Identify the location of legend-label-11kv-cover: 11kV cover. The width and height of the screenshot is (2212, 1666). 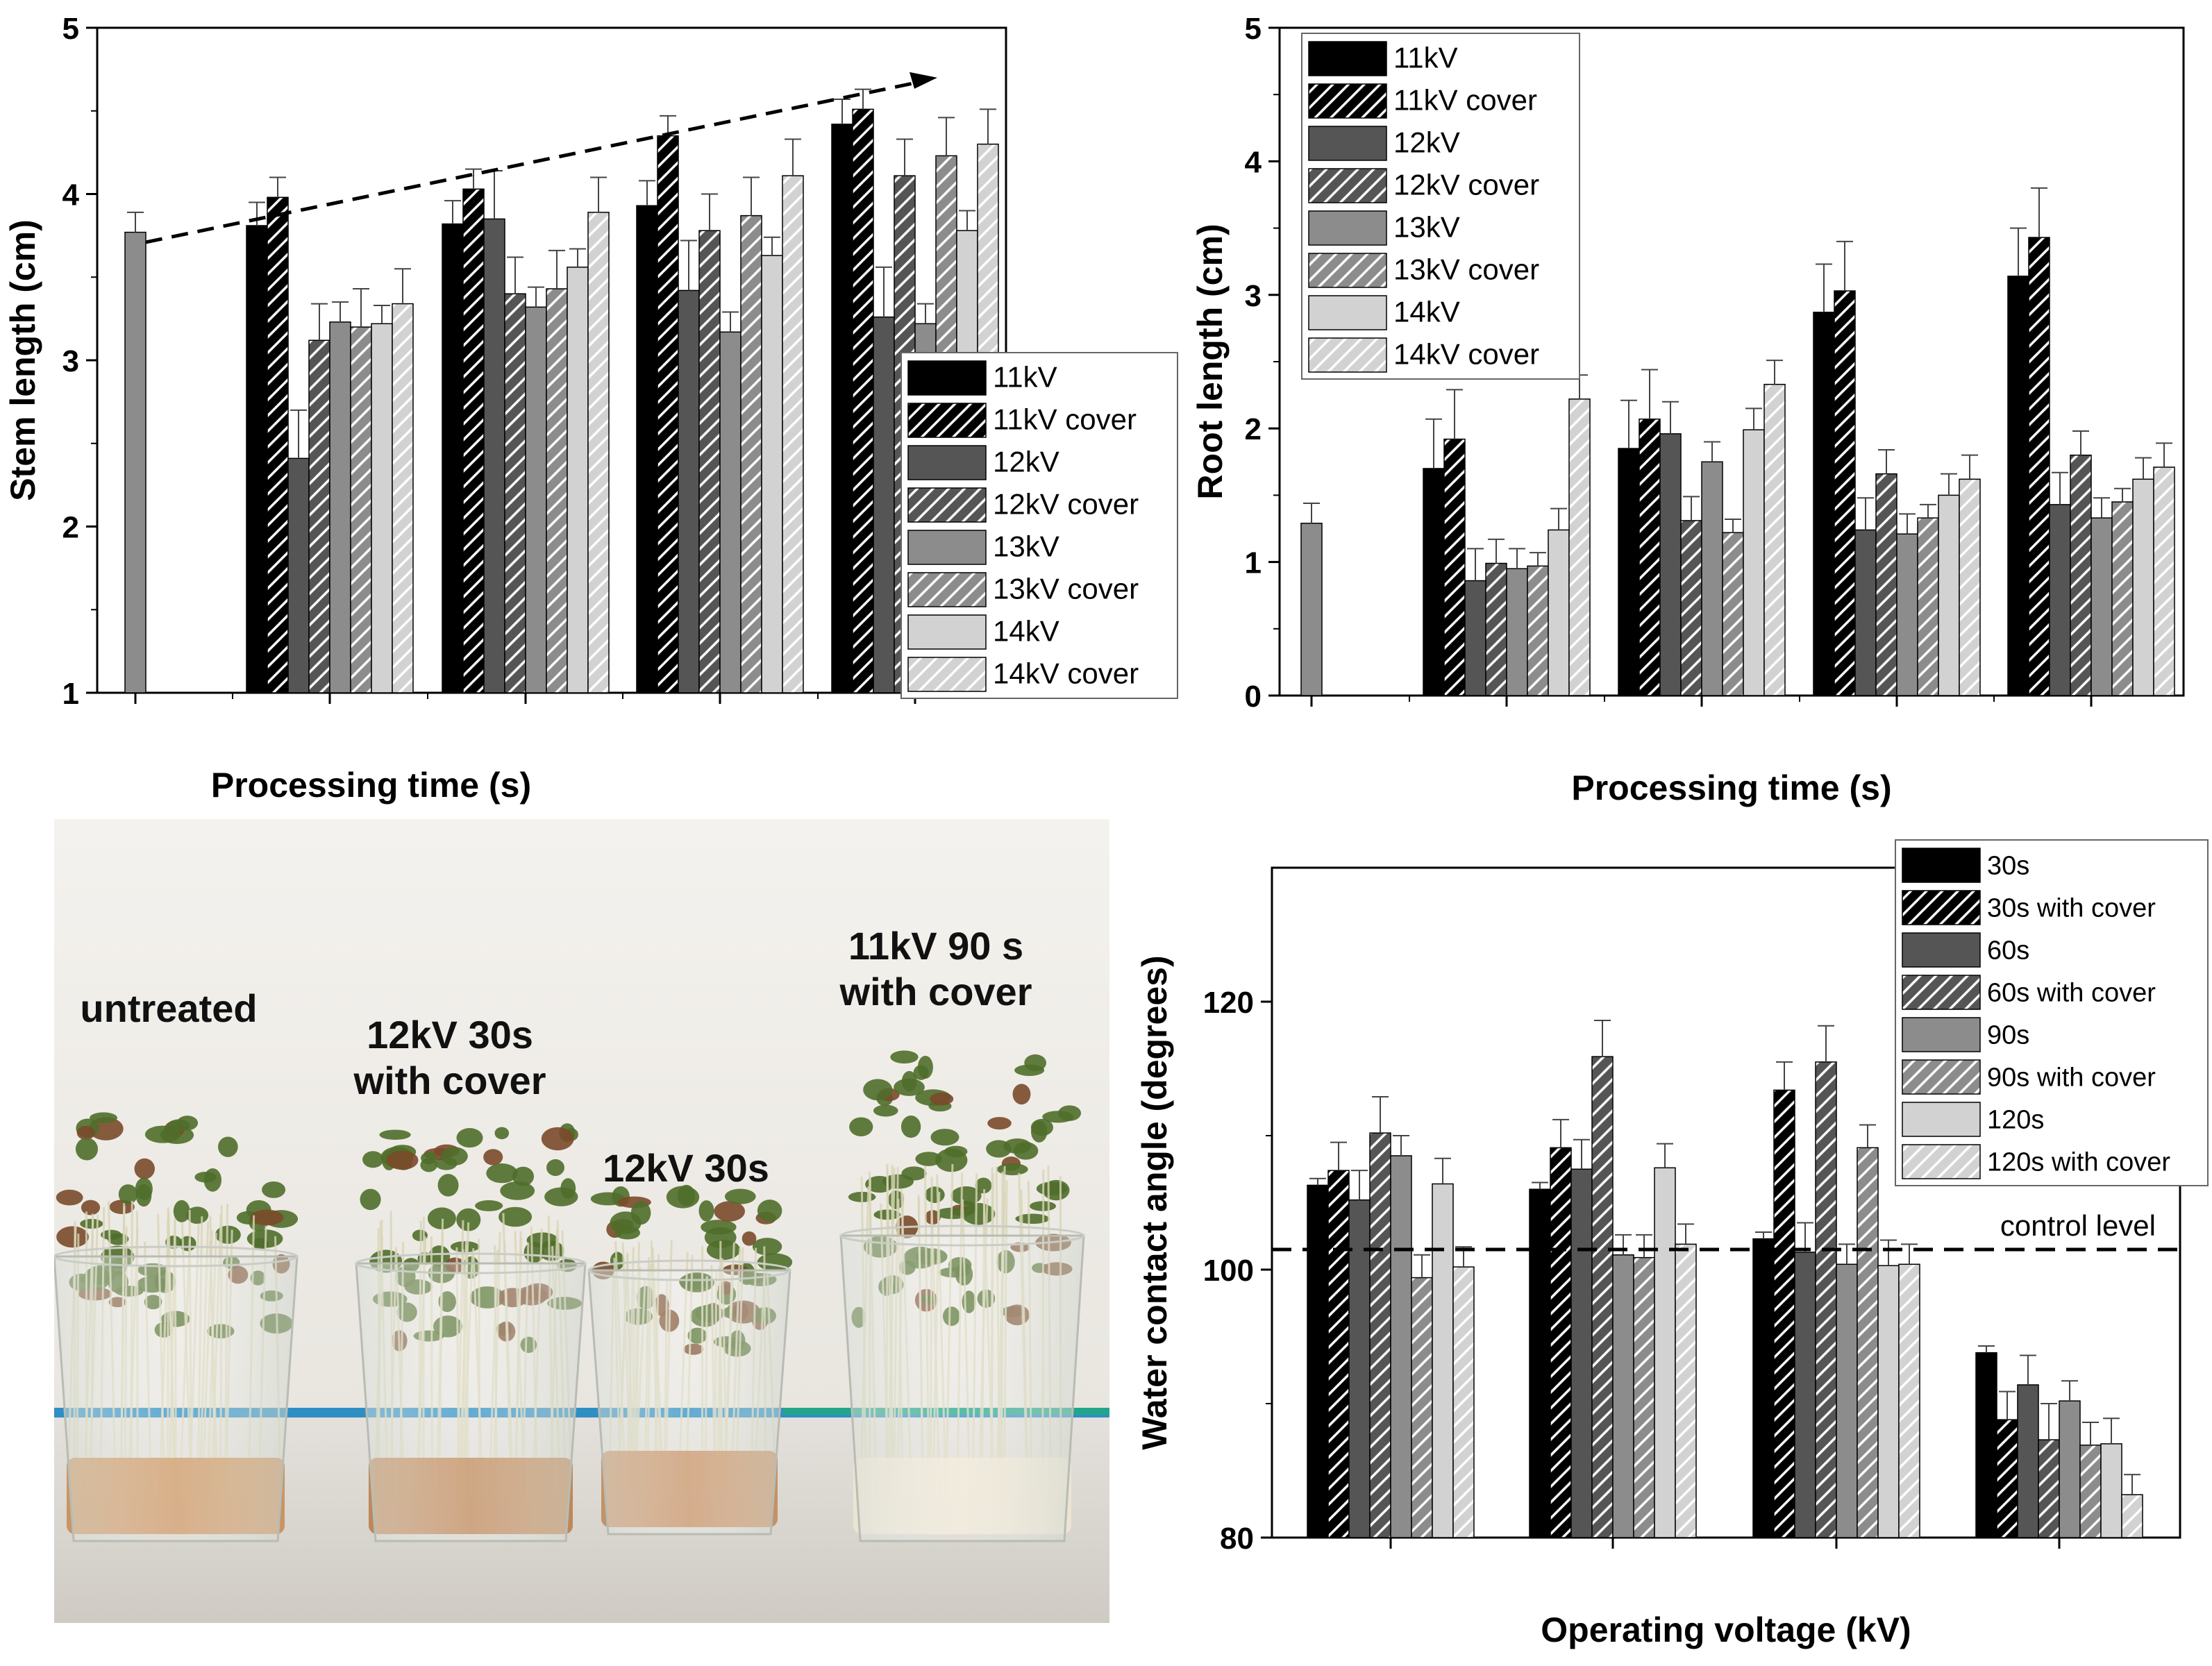
(1065, 419).